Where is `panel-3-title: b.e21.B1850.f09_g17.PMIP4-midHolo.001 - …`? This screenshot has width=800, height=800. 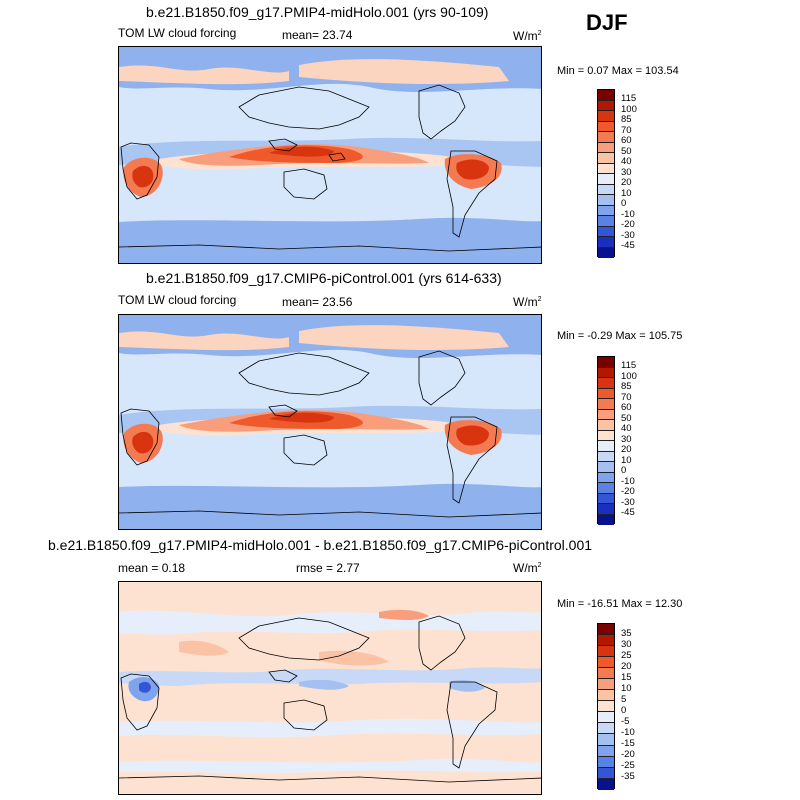 panel-3-title: b.e21.B1850.f09_g17.PMIP4-midHolo.001 - … is located at coordinates (320, 545).